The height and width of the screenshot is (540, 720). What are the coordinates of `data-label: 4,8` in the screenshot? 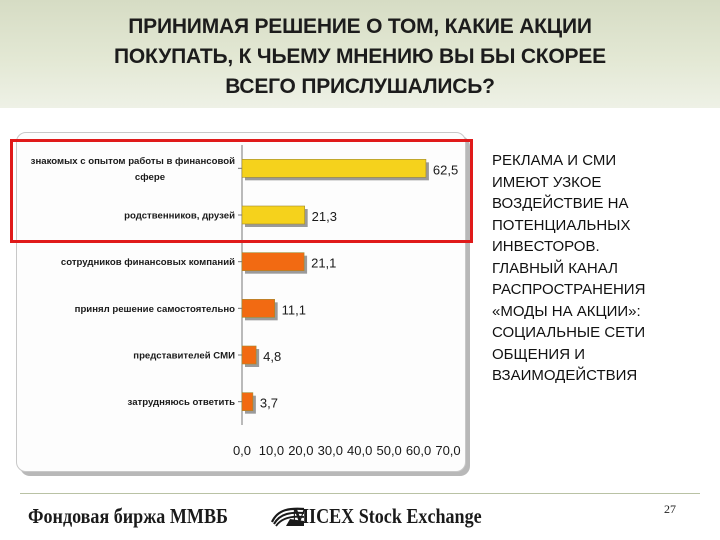 It's located at (272, 356).